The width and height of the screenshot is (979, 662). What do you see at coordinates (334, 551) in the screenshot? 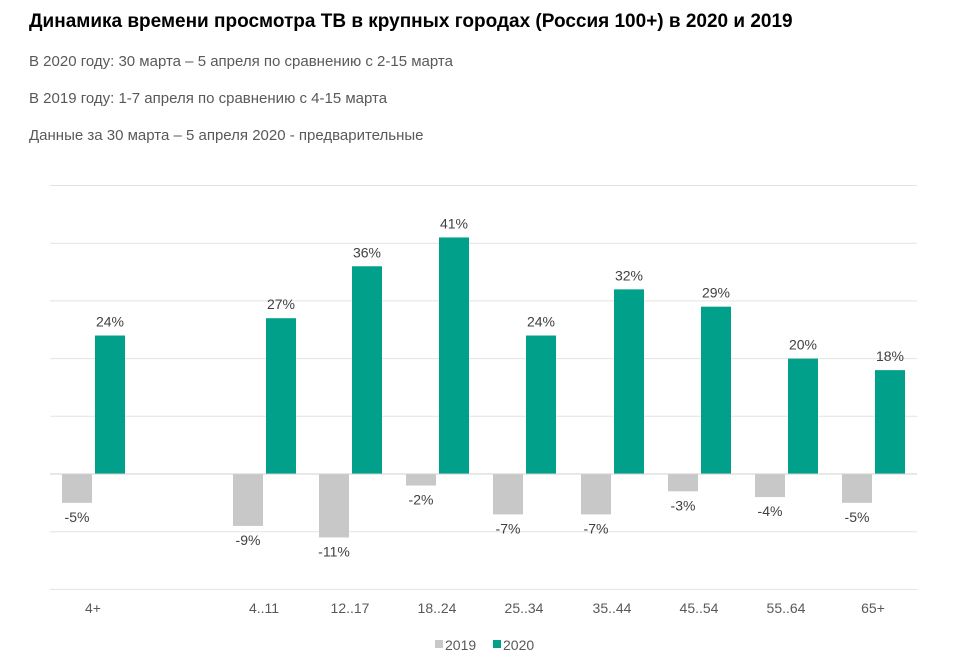
I see `data-label-2019-12..17: -11%` at bounding box center [334, 551].